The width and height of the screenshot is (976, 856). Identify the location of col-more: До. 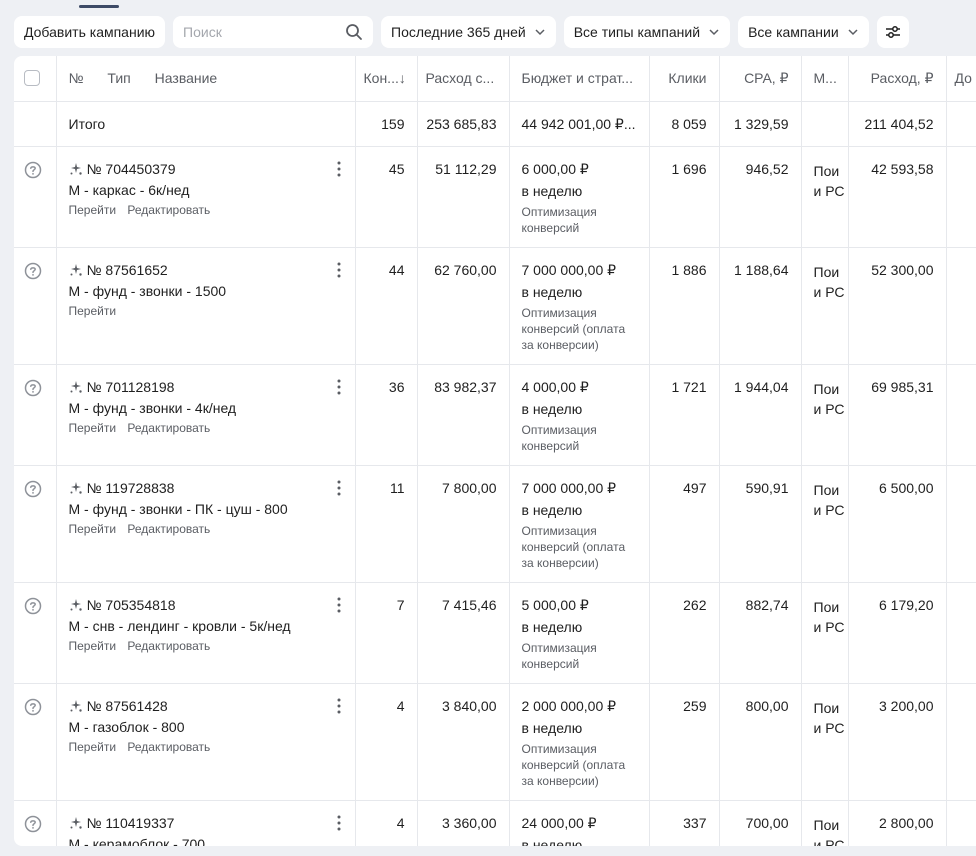
(961, 79).